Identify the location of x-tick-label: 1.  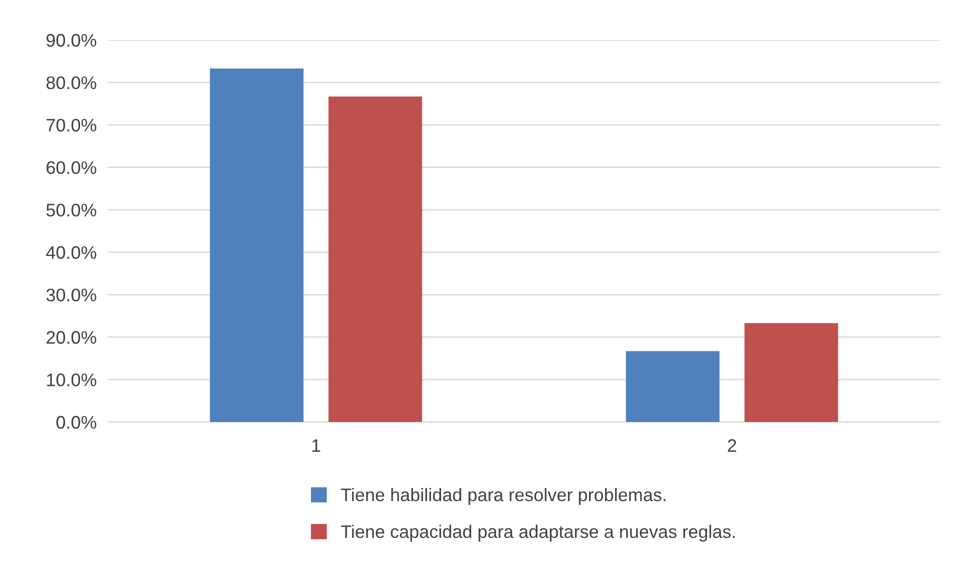
(316, 445).